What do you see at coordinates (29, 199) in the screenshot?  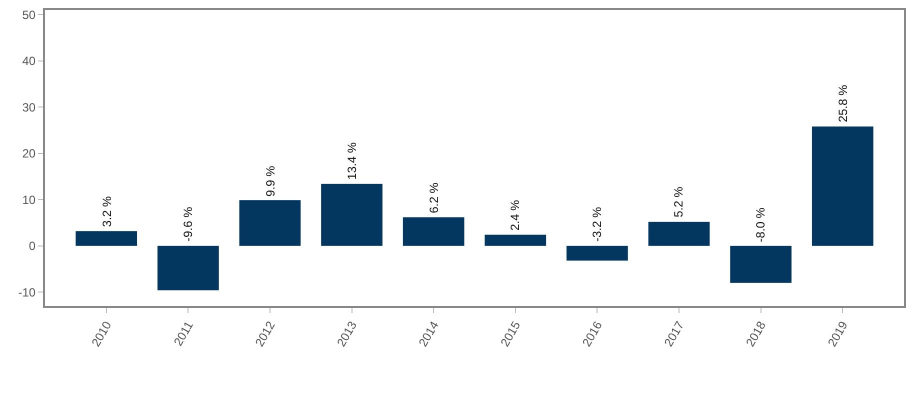 I see `y-tick-label: 10` at bounding box center [29, 199].